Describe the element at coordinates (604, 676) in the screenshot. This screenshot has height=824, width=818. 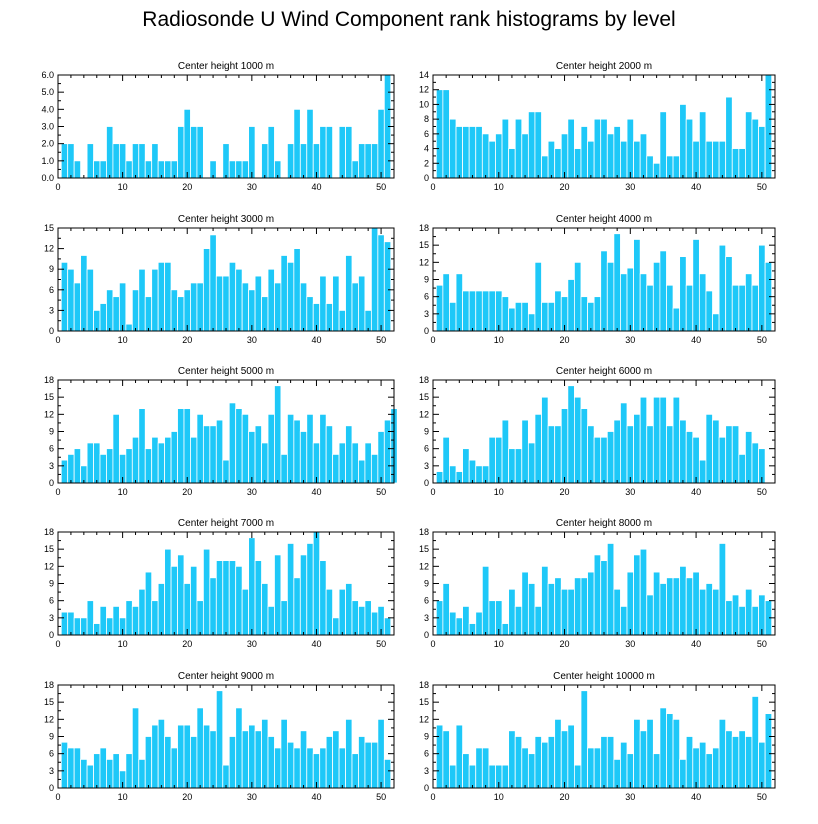
I see `panel-title: Center height 10000 m` at that location.